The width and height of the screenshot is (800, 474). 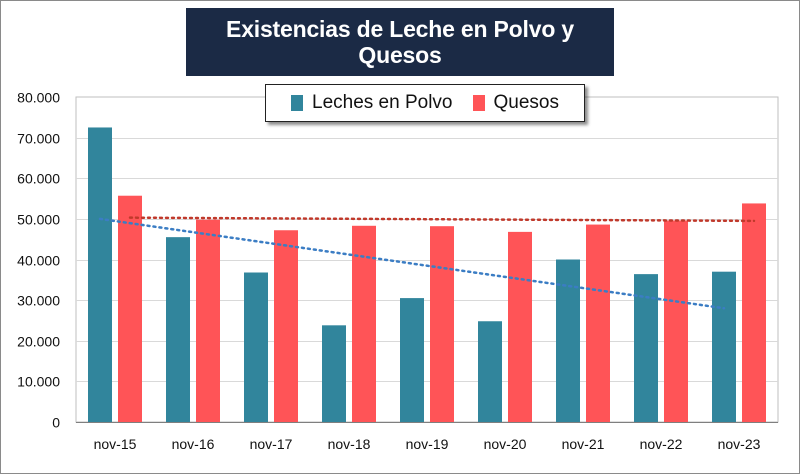 I want to click on legend: Leches en Polvo Quesos, so click(x=425, y=103).